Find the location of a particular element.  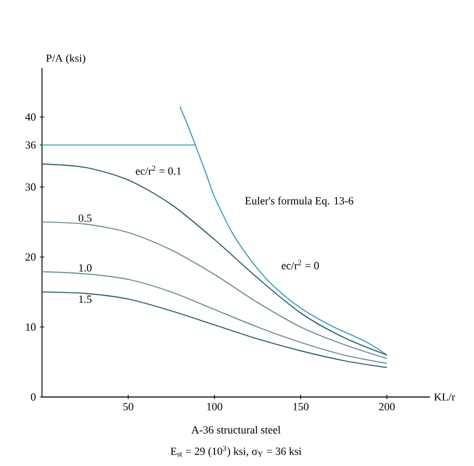

x-axis-title: KL/r is located at coordinates (445, 397).